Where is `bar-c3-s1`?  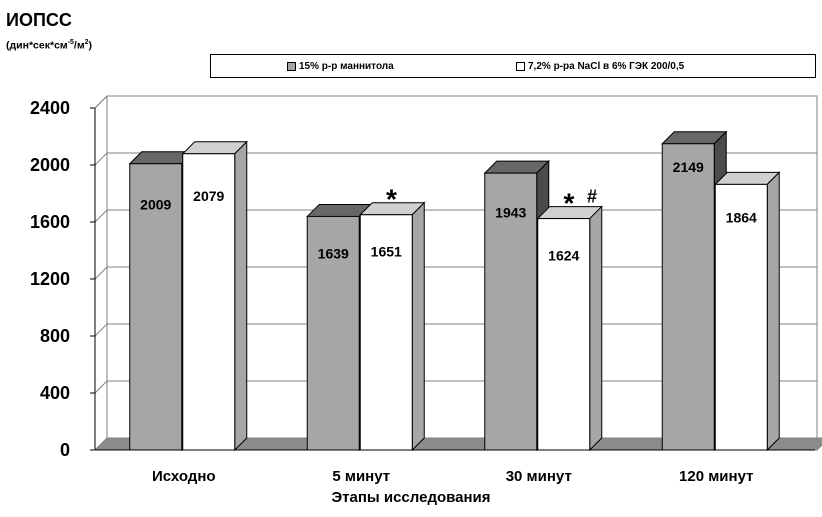 bar-c3-s1 is located at coordinates (741, 317).